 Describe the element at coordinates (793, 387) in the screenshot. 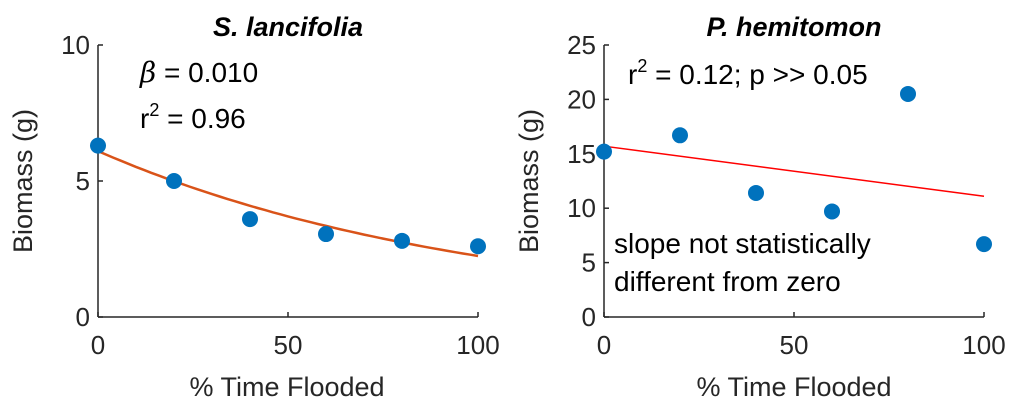

I see `right-xlabel: % Time Flooded` at that location.